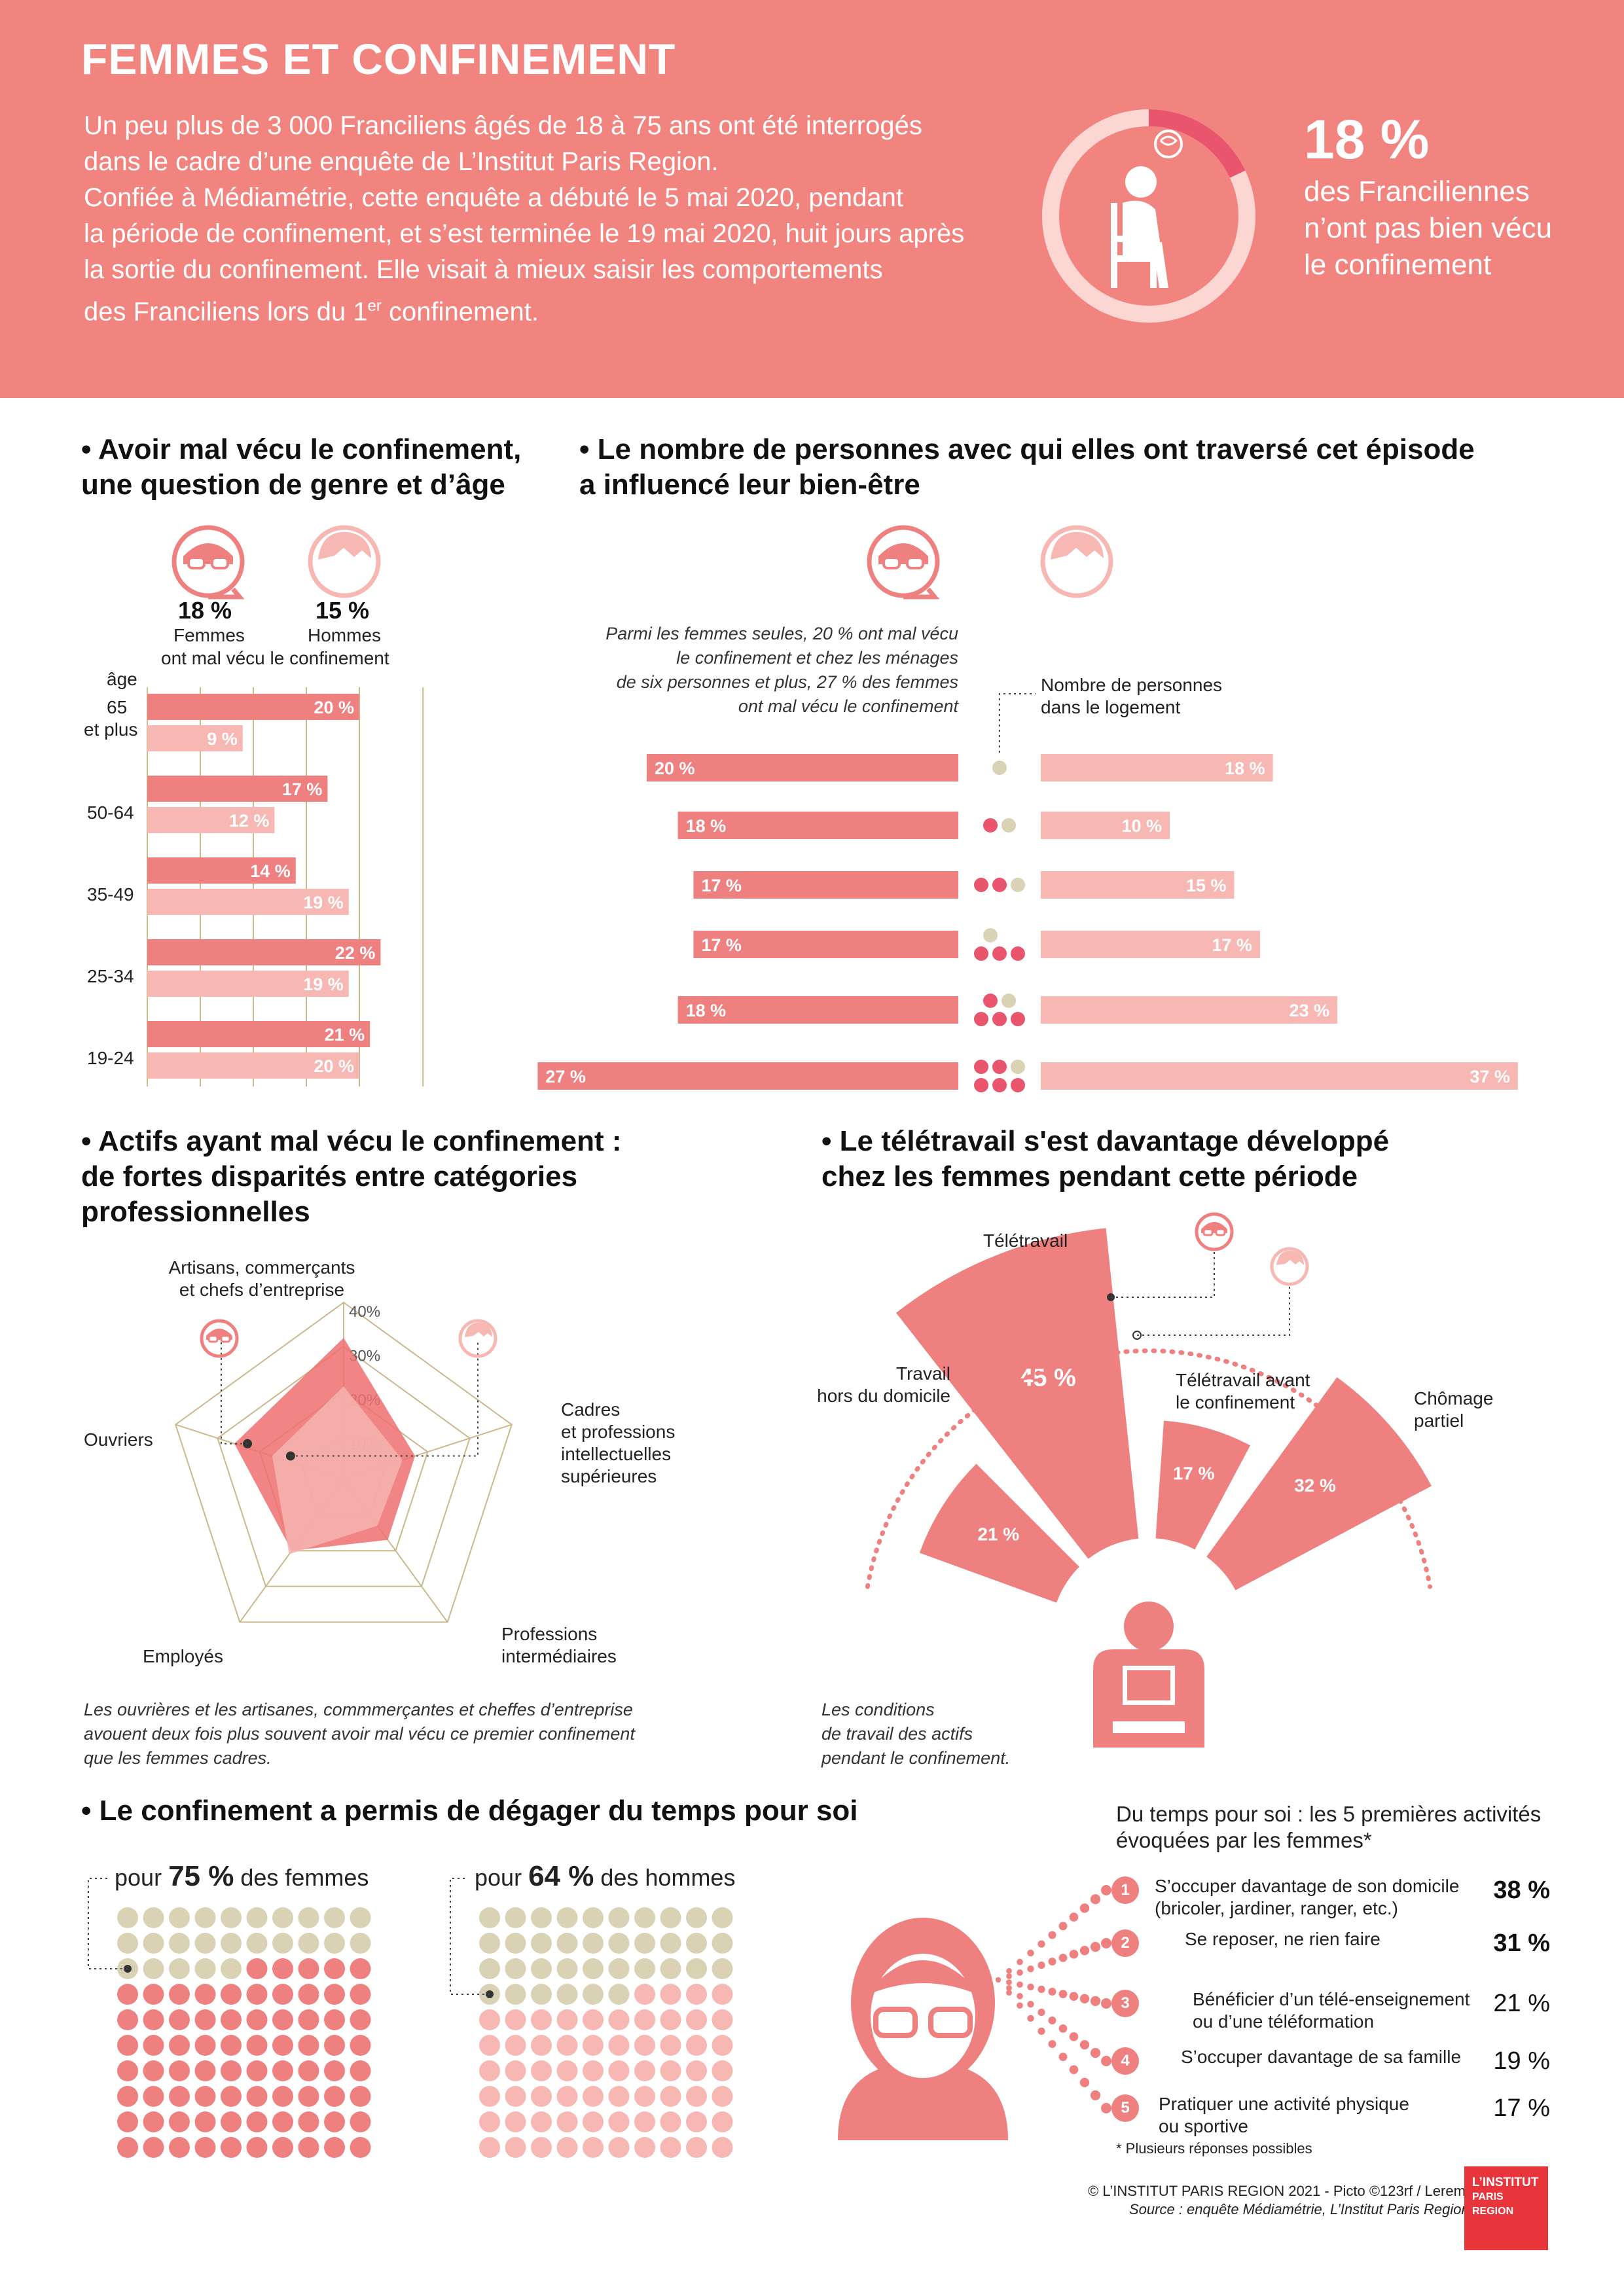 This screenshot has height=2296, width=1624. Describe the element at coordinates (916, 1758) in the screenshot. I see `note-line: pendant le confinement.` at that location.